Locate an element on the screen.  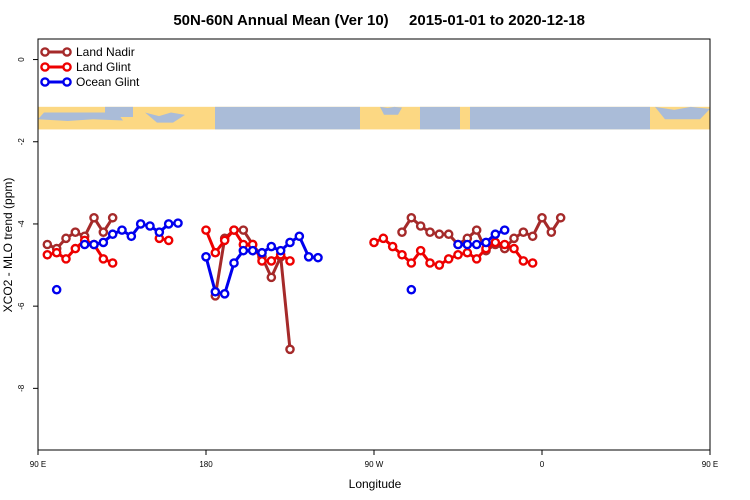
y-tick-label: -2 is located at coordinates (21, 142).